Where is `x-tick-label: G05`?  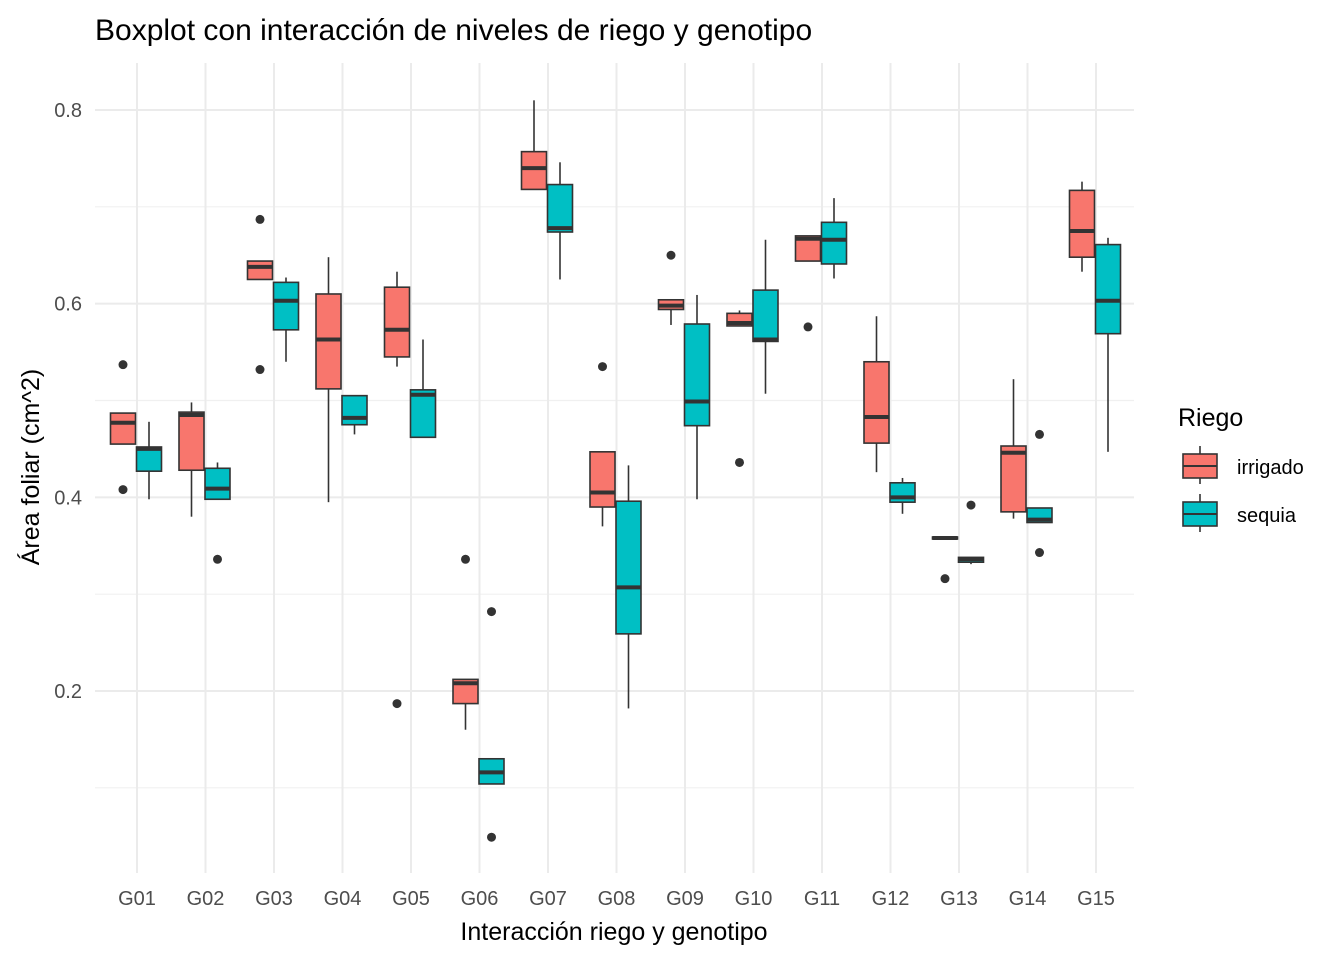 x-tick-label: G05 is located at coordinates (411, 899).